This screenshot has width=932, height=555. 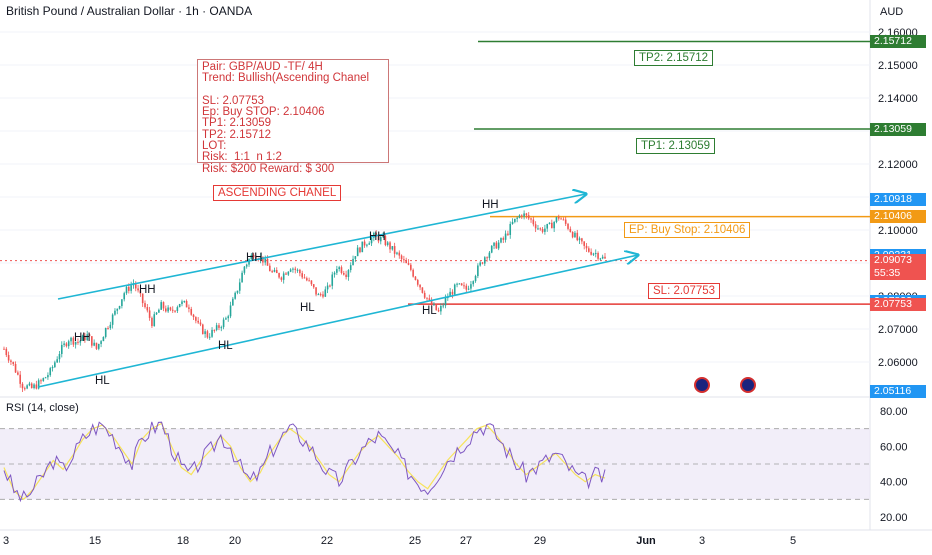 I want to click on rsi-tick-label: 20.00, so click(x=894, y=518).